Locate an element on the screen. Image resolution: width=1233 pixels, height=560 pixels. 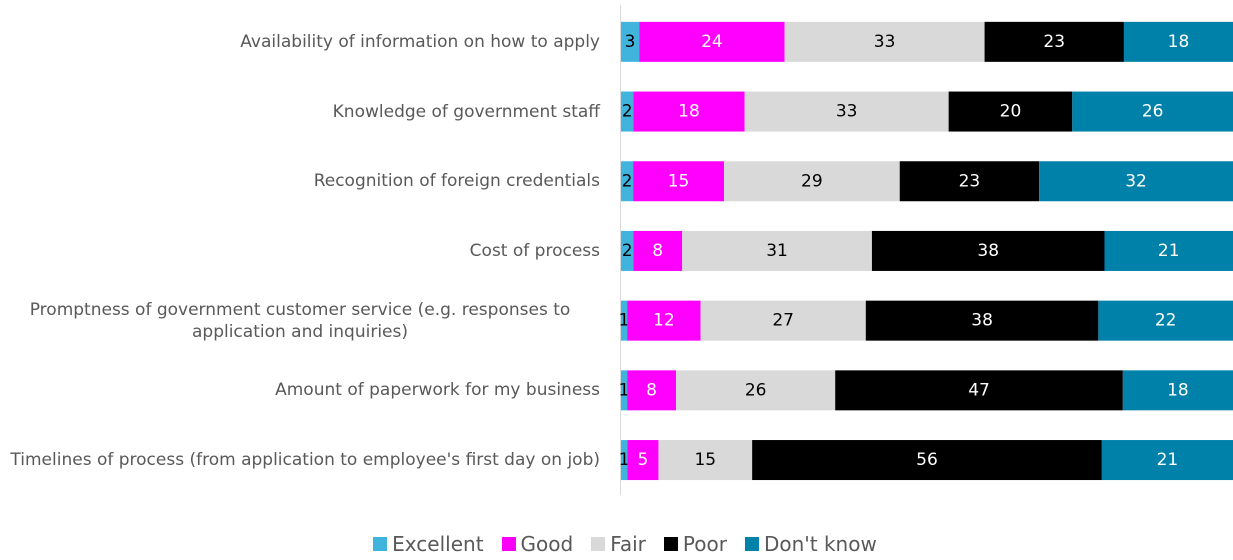
value-label: 5 is located at coordinates (642, 460).